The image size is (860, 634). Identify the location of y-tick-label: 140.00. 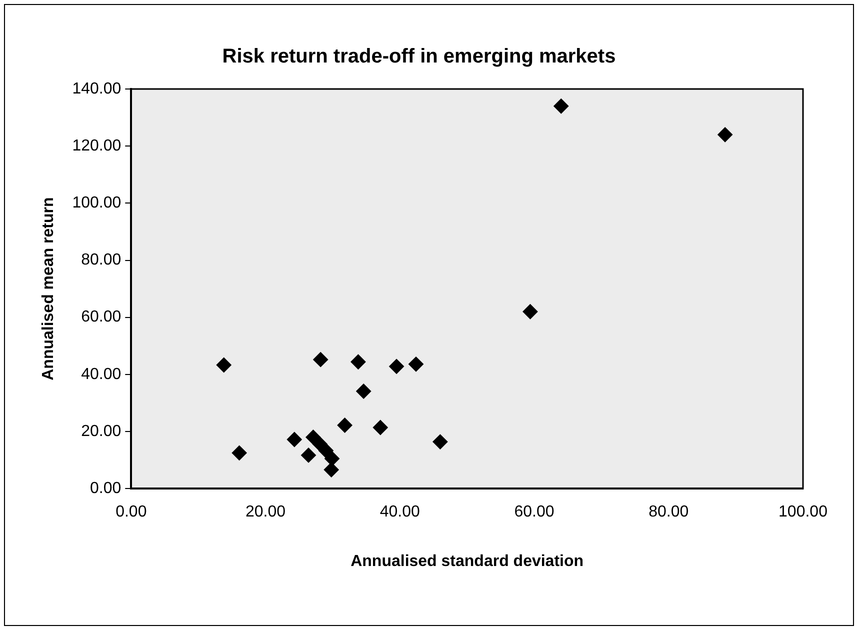
(97, 89).